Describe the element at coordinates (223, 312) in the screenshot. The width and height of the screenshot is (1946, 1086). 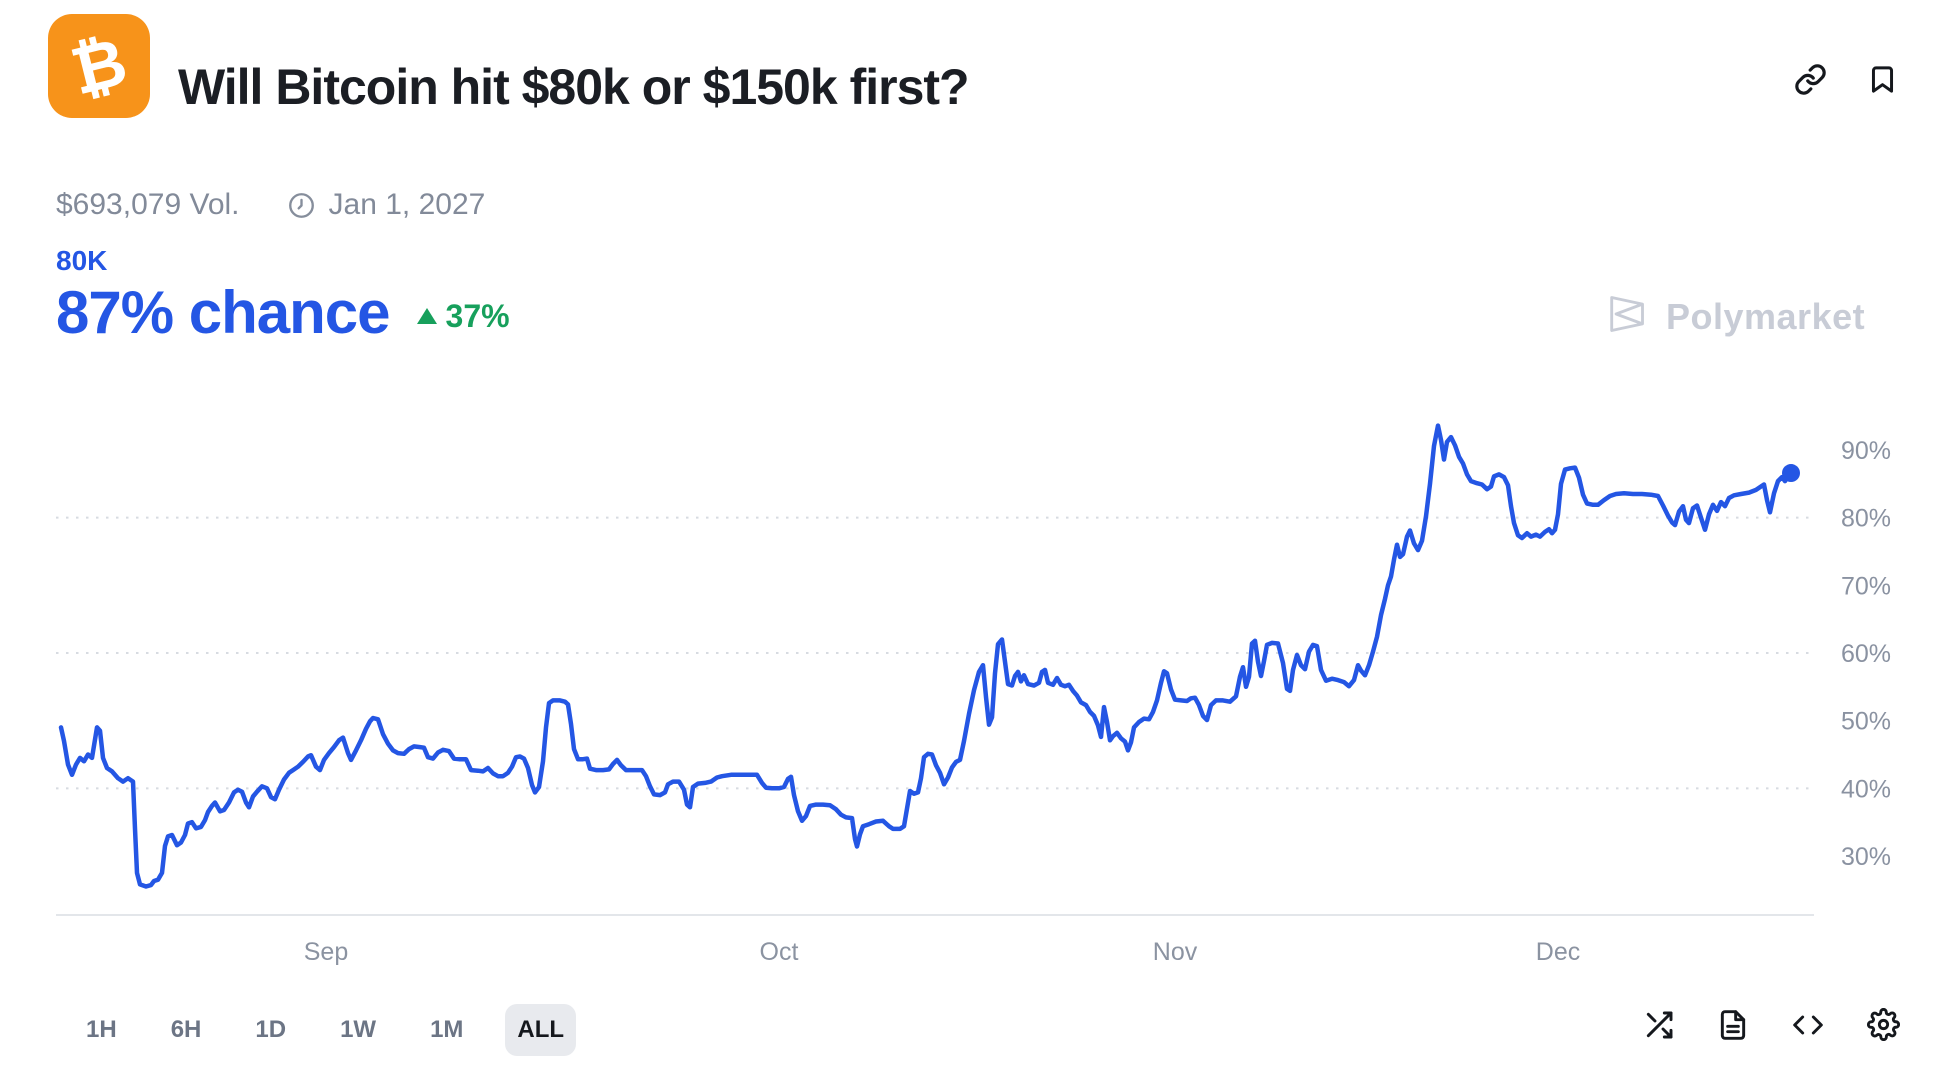
I see `chance-value: 87% chance` at that location.